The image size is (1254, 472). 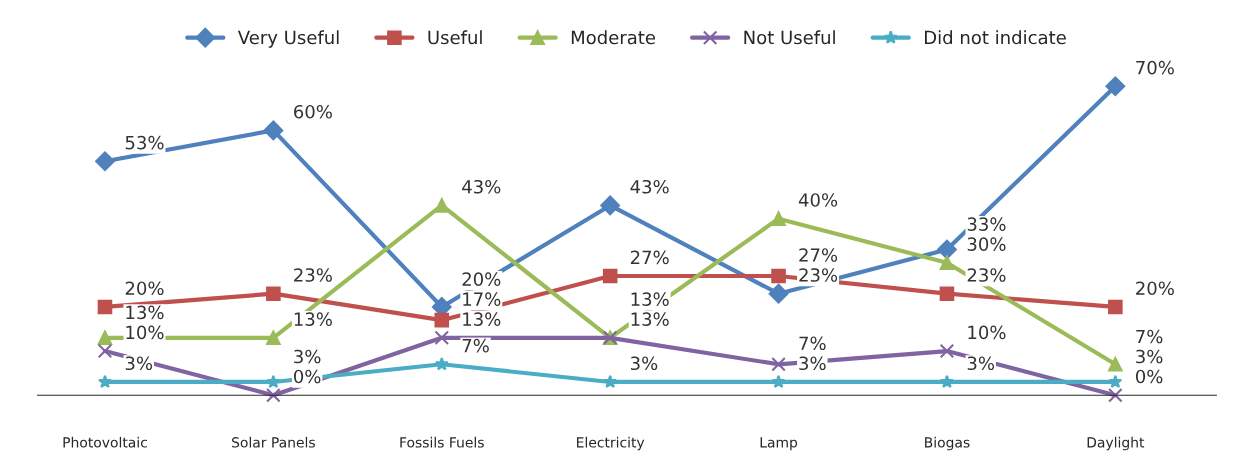 What do you see at coordinates (482, 299) in the screenshot?
I see `data-label: 17%` at bounding box center [482, 299].